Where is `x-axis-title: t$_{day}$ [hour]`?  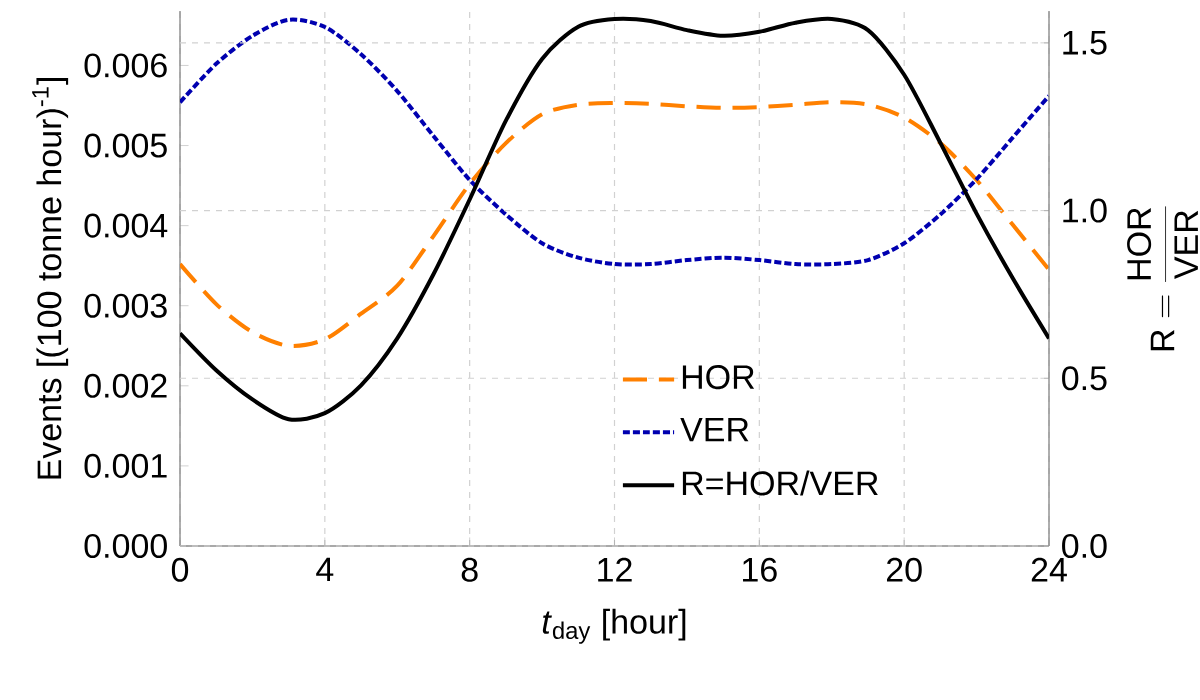 x-axis-title: t$_{day}$ [hour] is located at coordinates (614, 626).